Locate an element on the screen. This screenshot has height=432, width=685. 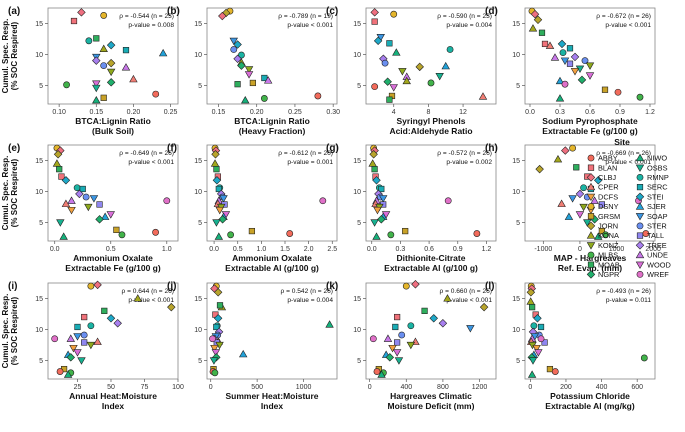
legend-item: GRSM is located at coordinates (603, 216).